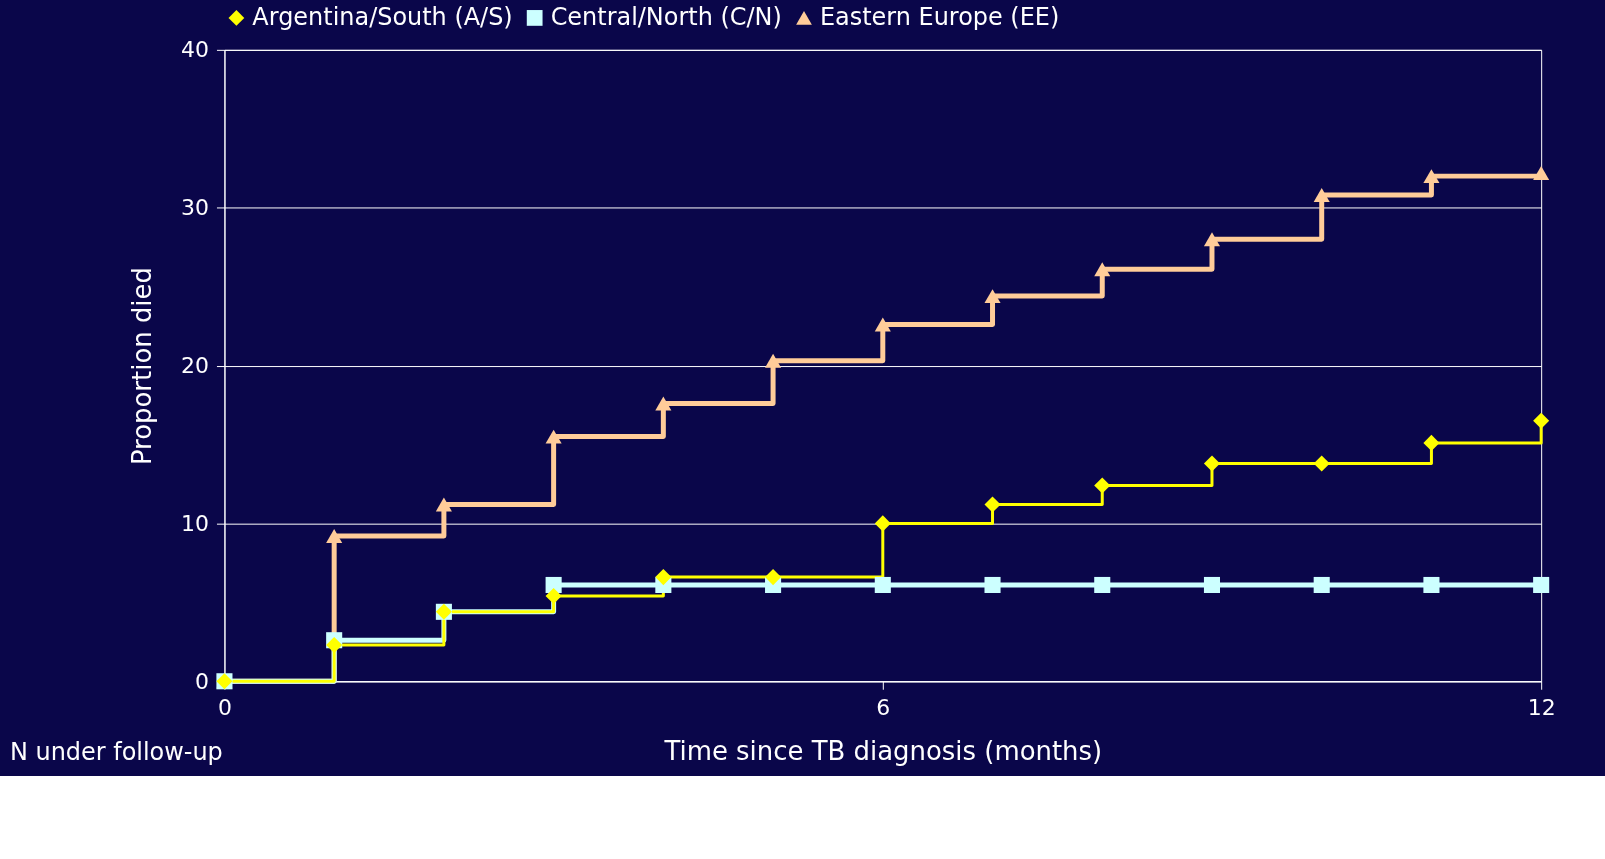 Image resolution: width=1605 pixels, height=859 pixels. I want to click on text: N under follow-up, so click(116, 752).